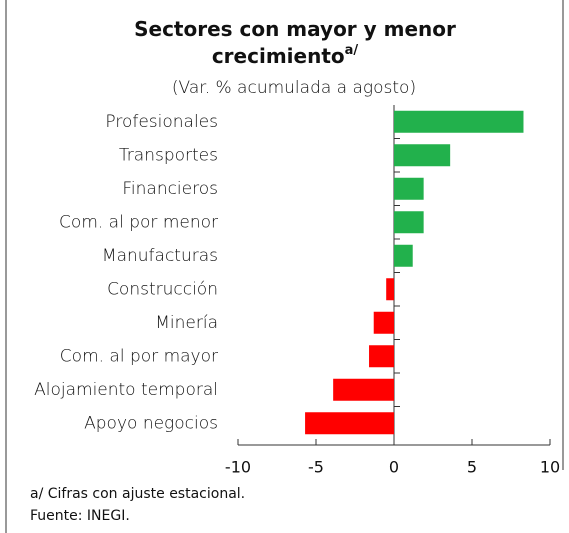  What do you see at coordinates (550, 467) in the screenshot?
I see `x-tick-label: 10` at bounding box center [550, 467].